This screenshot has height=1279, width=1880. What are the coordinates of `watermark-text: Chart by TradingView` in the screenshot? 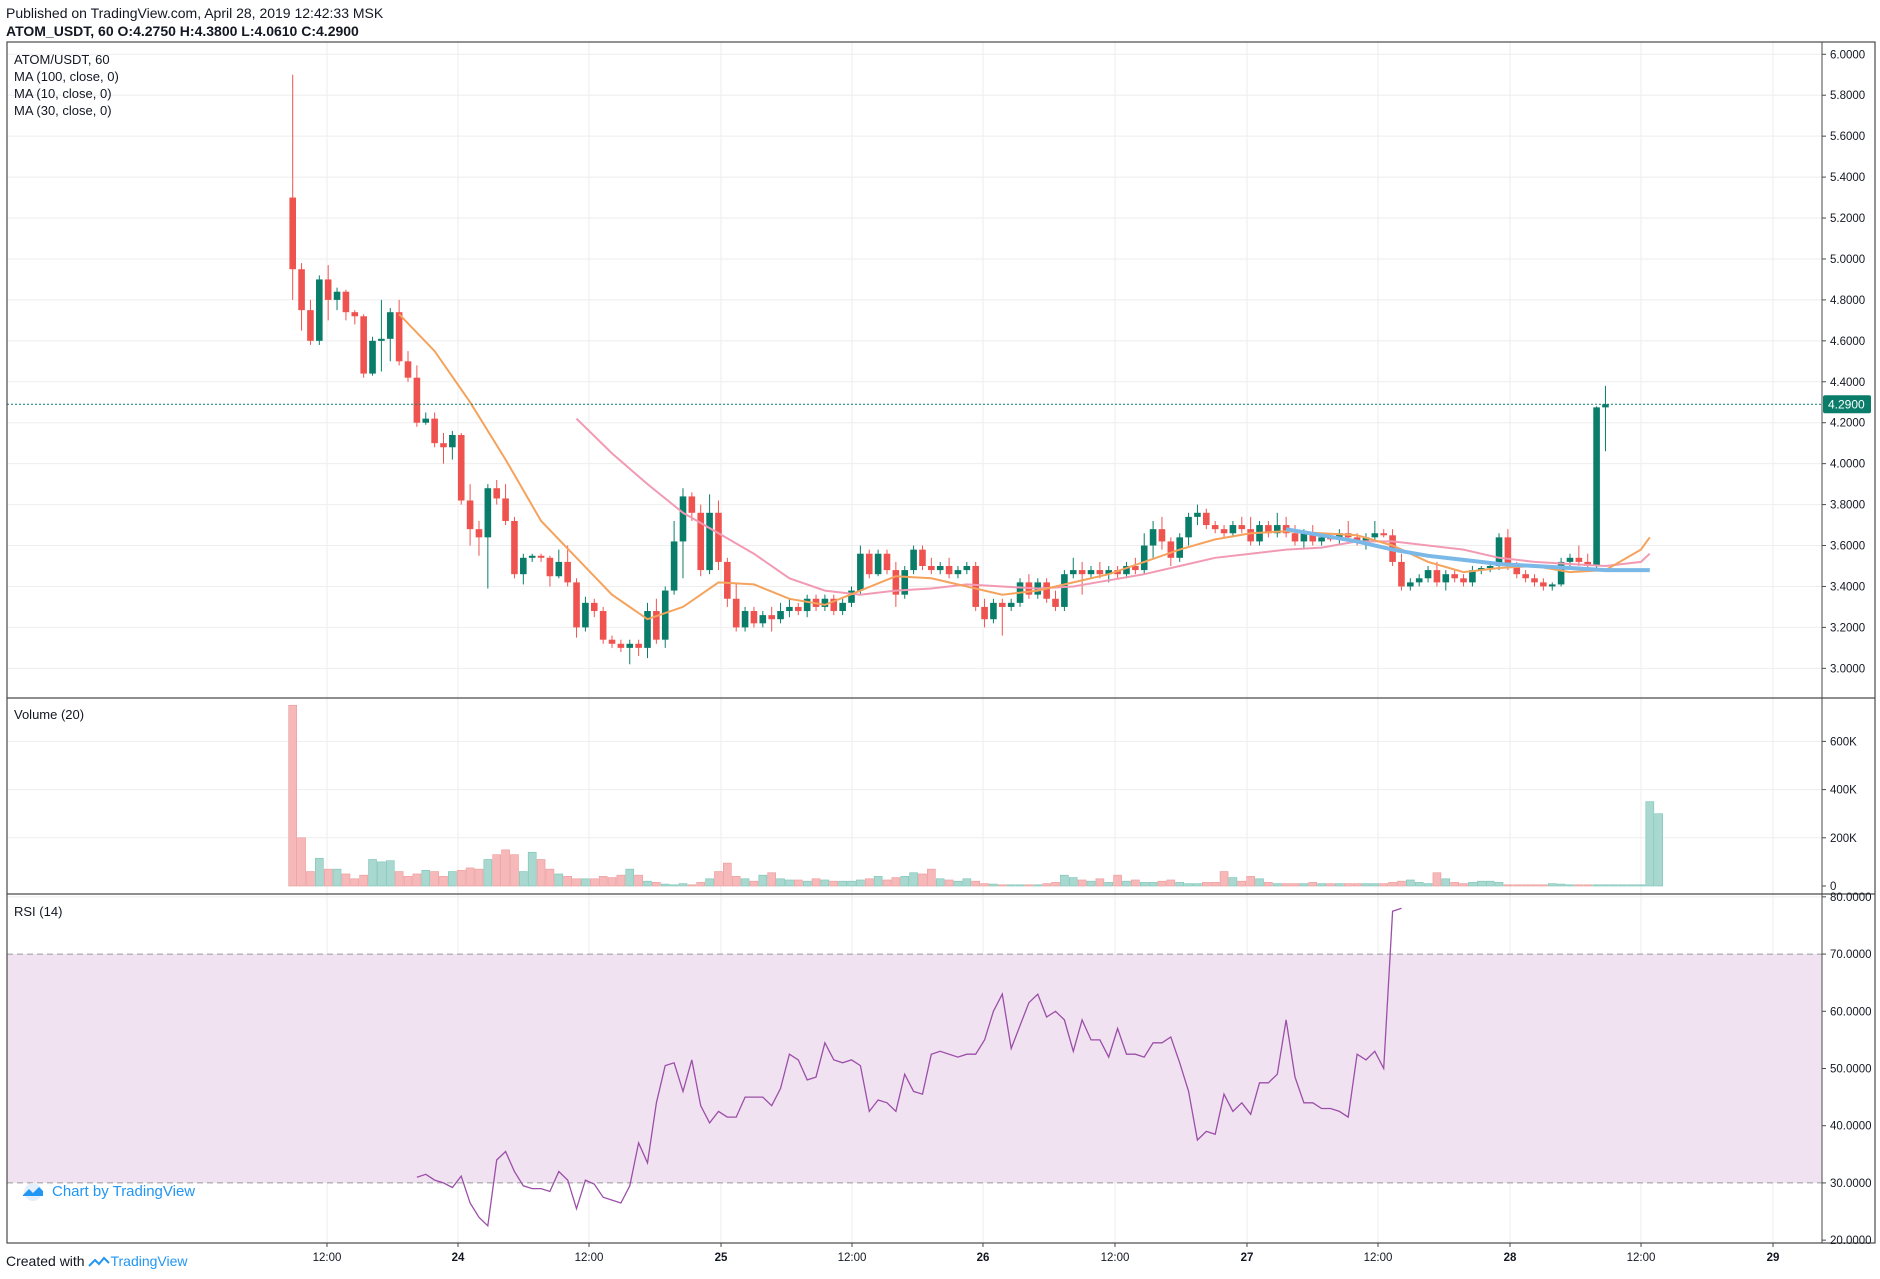 It's located at (124, 1191).